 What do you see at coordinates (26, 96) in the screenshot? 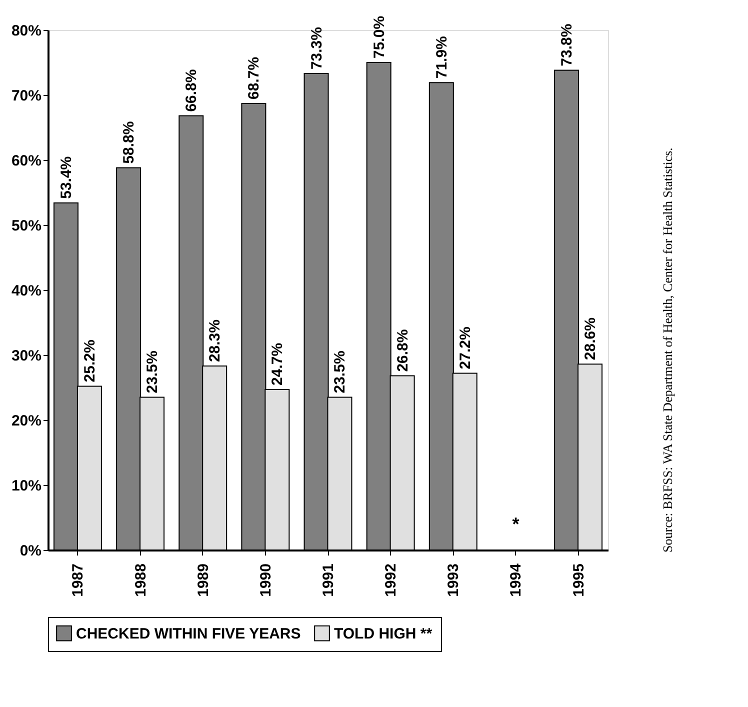
I see `y-tick-label: 70%` at bounding box center [26, 96].